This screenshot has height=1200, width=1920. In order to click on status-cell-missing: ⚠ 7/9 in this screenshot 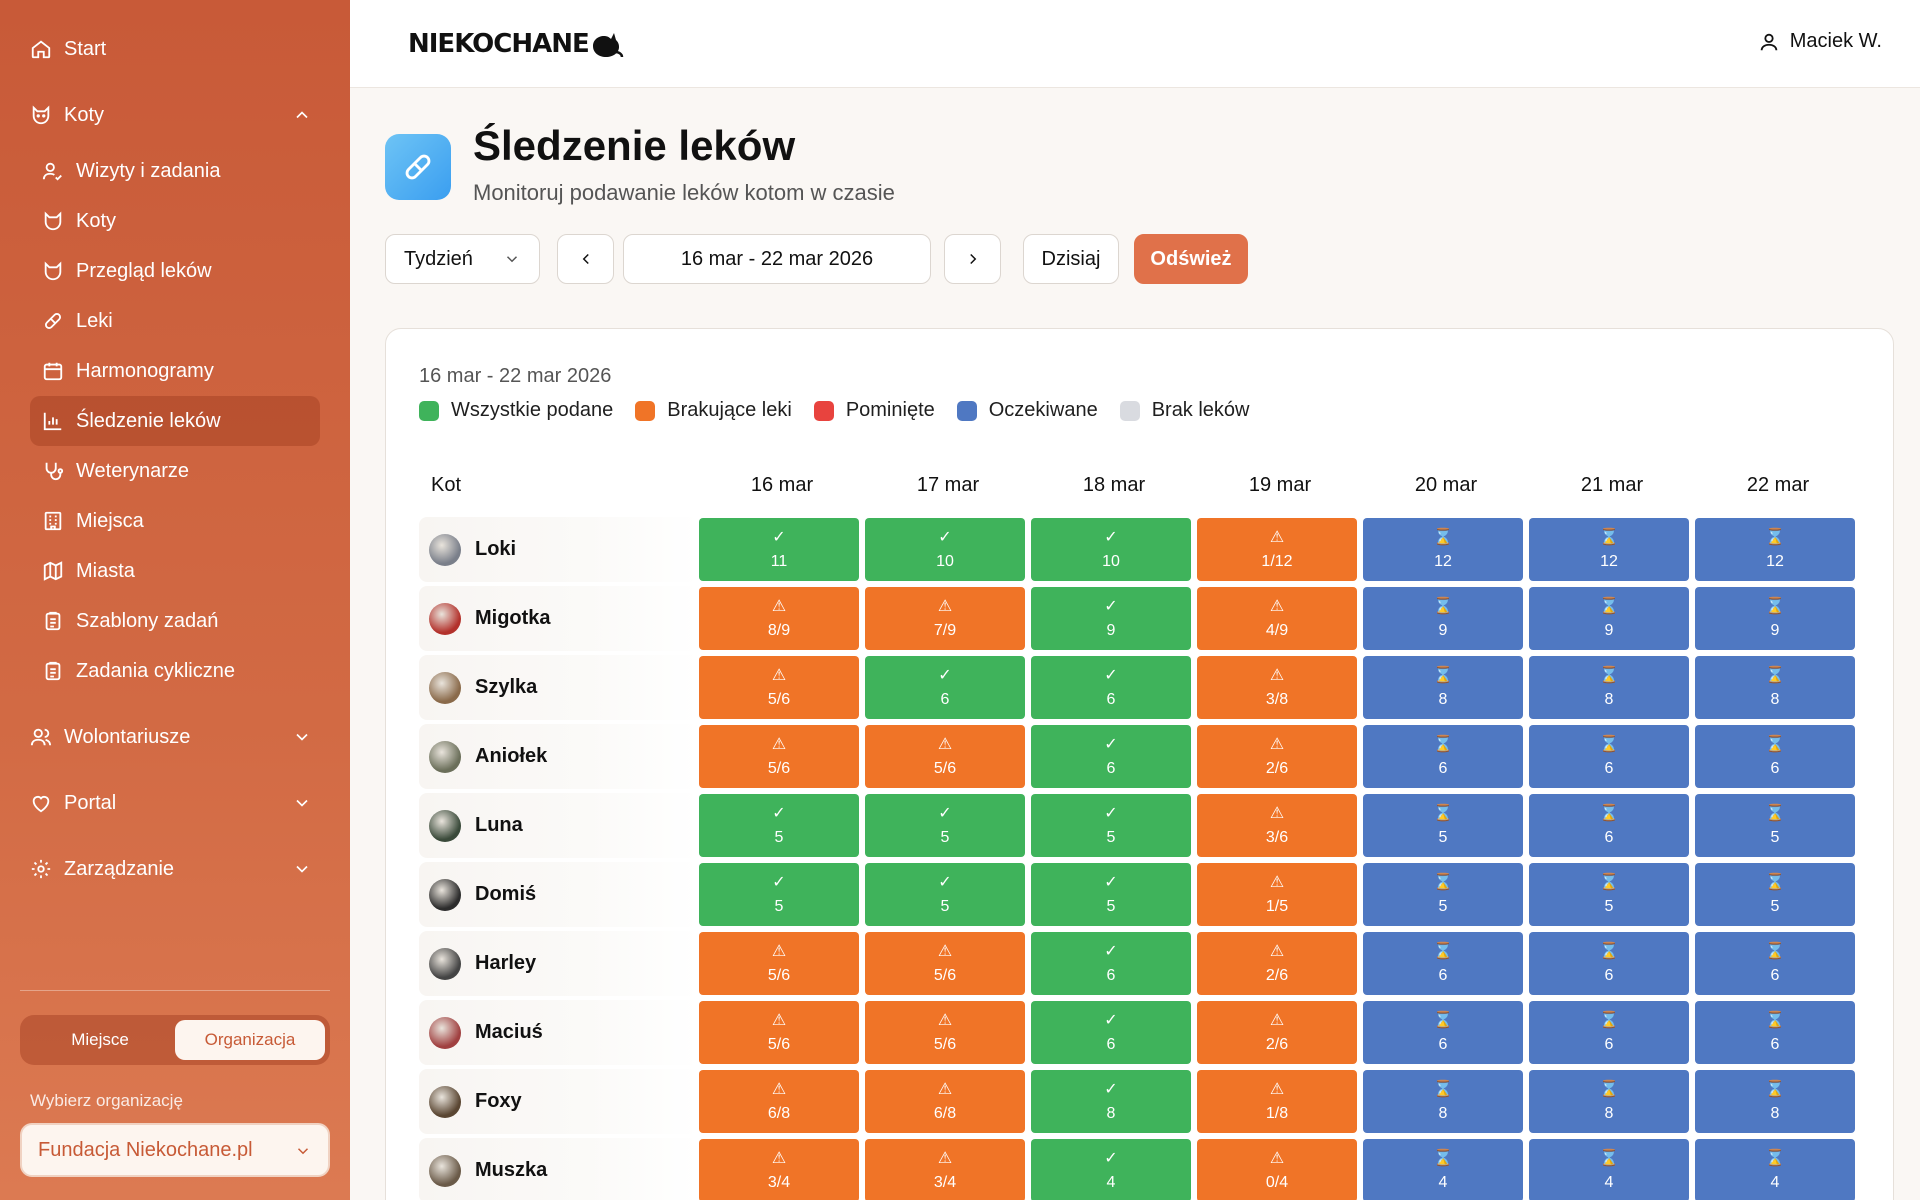, I will do `click(945, 618)`.